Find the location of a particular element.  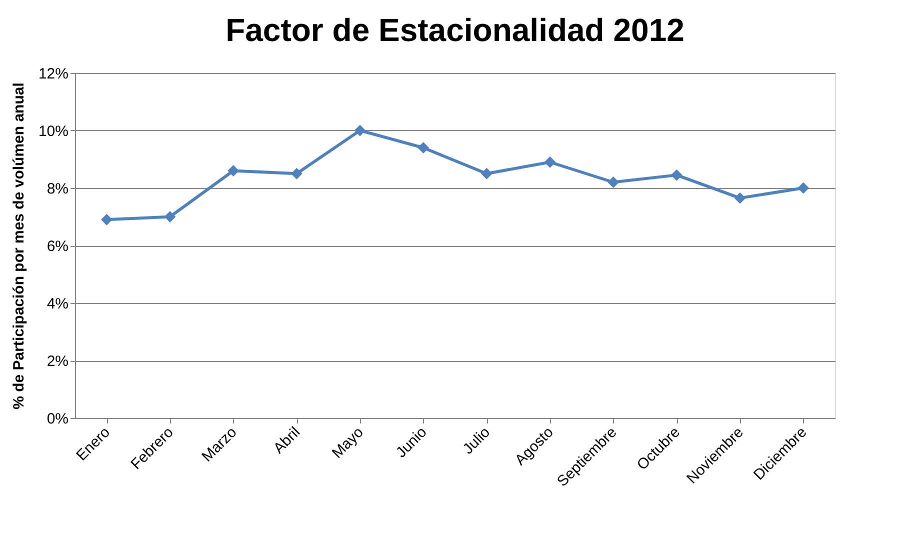

y-tick-label: 4% is located at coordinates (57, 304).